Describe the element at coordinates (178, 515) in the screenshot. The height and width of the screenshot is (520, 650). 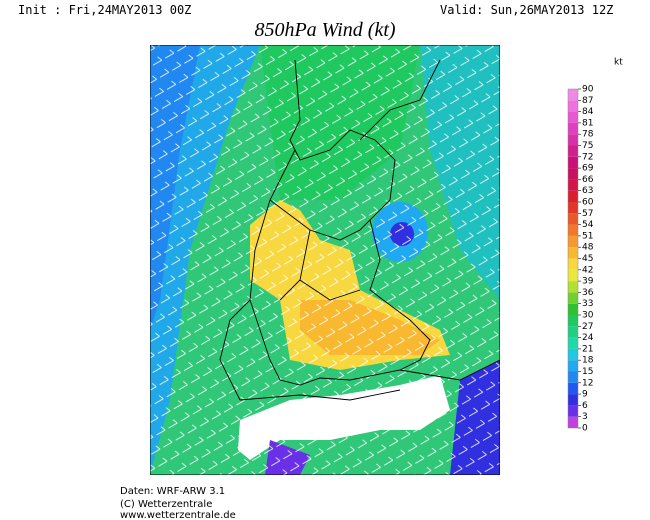
I see `footer-line: www.wetterzentrale.de` at that location.